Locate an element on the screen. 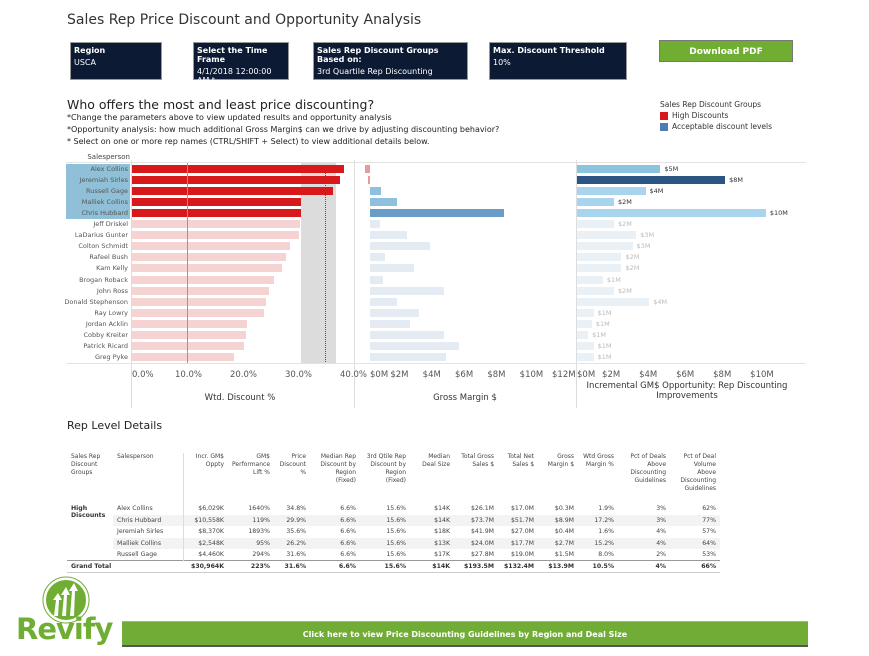 The image size is (869, 656). legend-item: Acceptable discount levels is located at coordinates (716, 126).